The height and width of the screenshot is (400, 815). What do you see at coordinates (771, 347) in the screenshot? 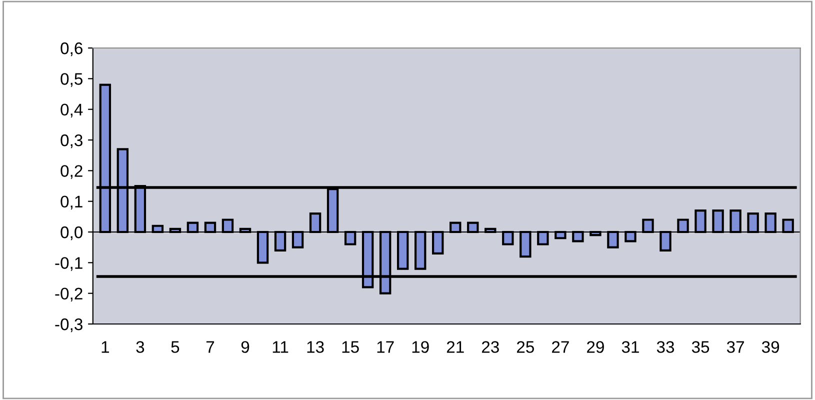
I see `x-tick-label: 39` at bounding box center [771, 347].